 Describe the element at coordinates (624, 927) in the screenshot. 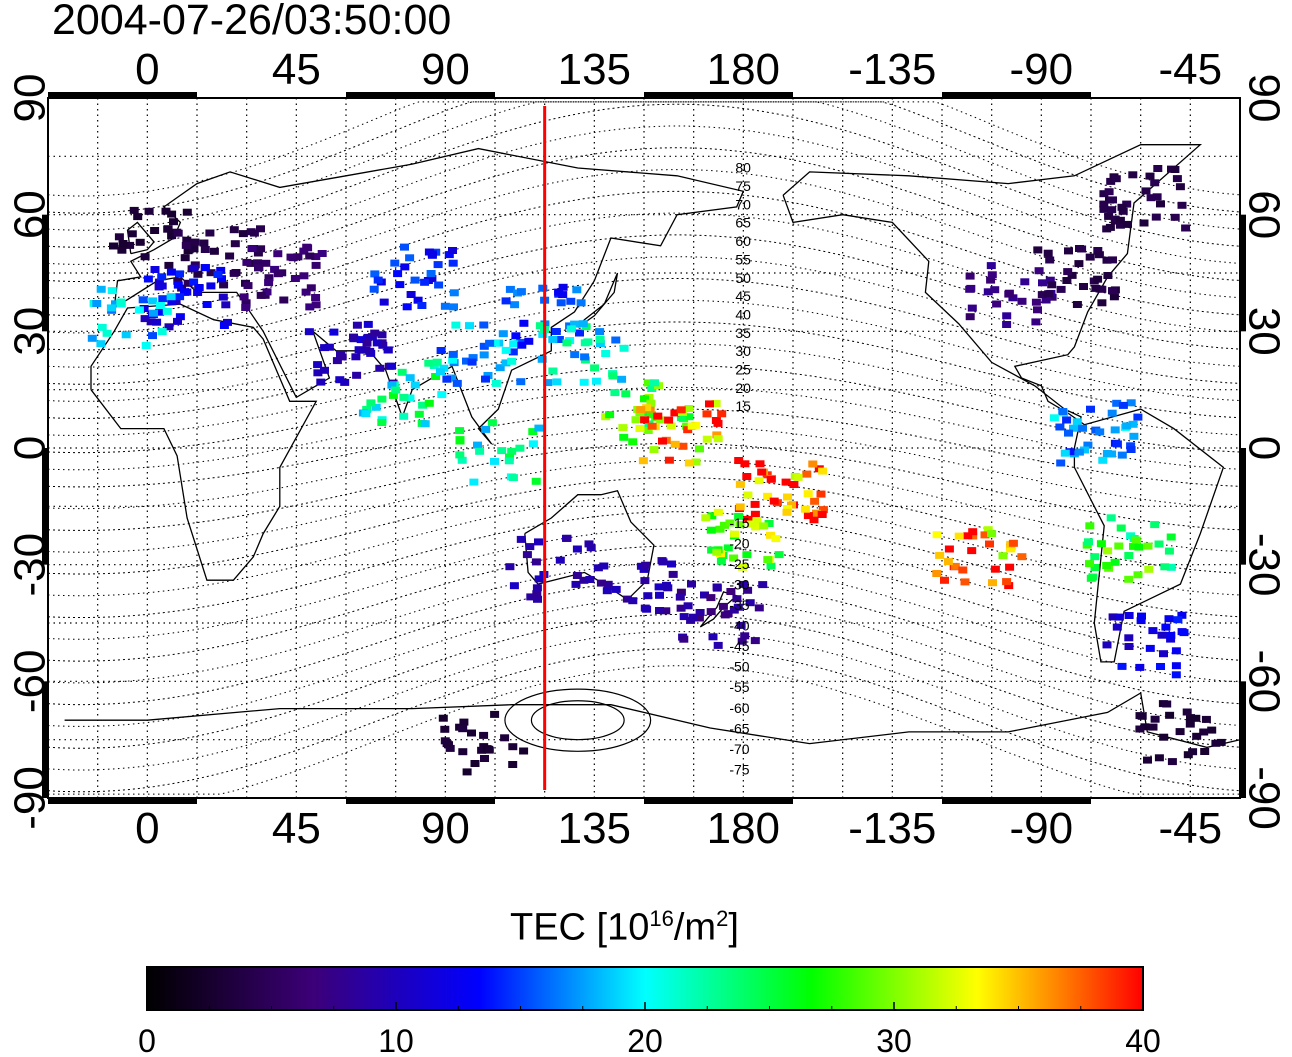

I see `colorbar-title: TEC [1016/m2]` at that location.